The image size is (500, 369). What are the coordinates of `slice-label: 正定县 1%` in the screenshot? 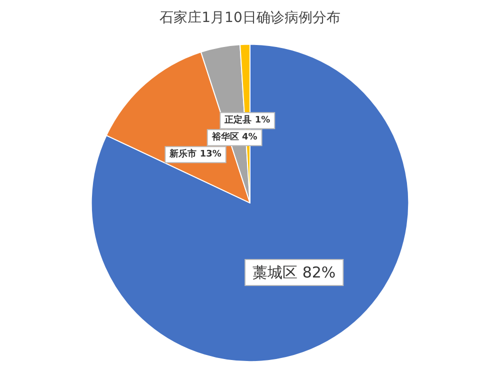 It's located at (247, 120).